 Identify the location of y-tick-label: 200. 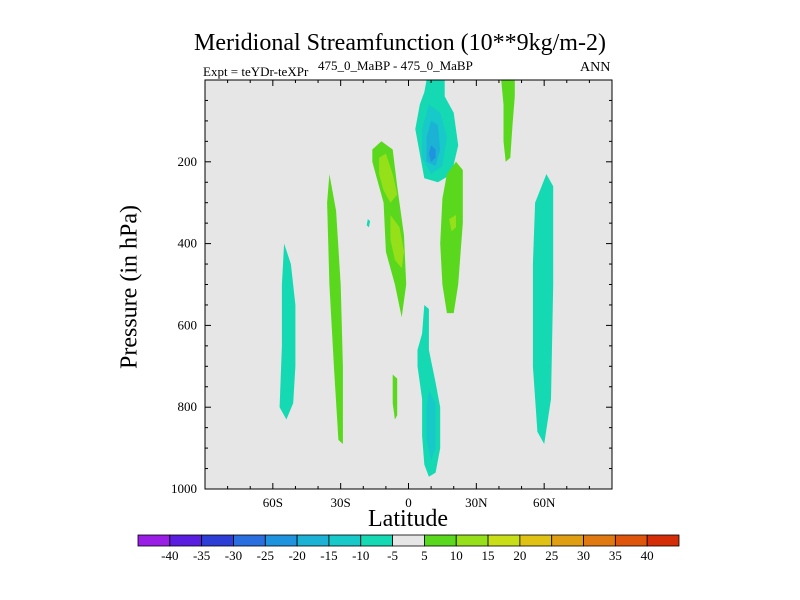
(188, 161).